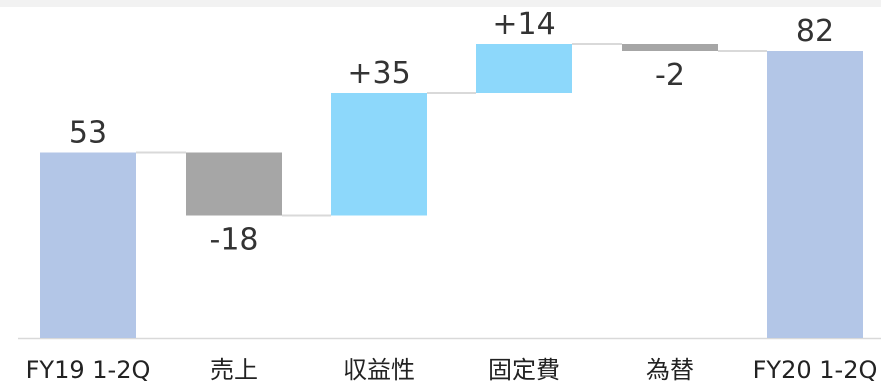 This screenshot has width=881, height=388. What do you see at coordinates (440, 3) in the screenshot?
I see `top-band` at bounding box center [440, 3].